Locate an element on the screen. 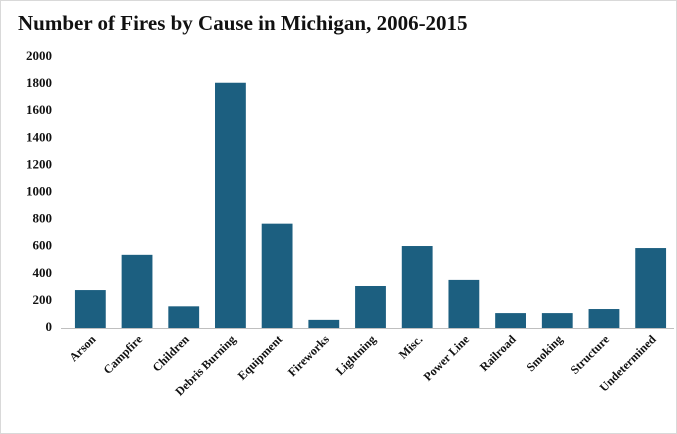  y-tick-label: 800 is located at coordinates (43, 218).